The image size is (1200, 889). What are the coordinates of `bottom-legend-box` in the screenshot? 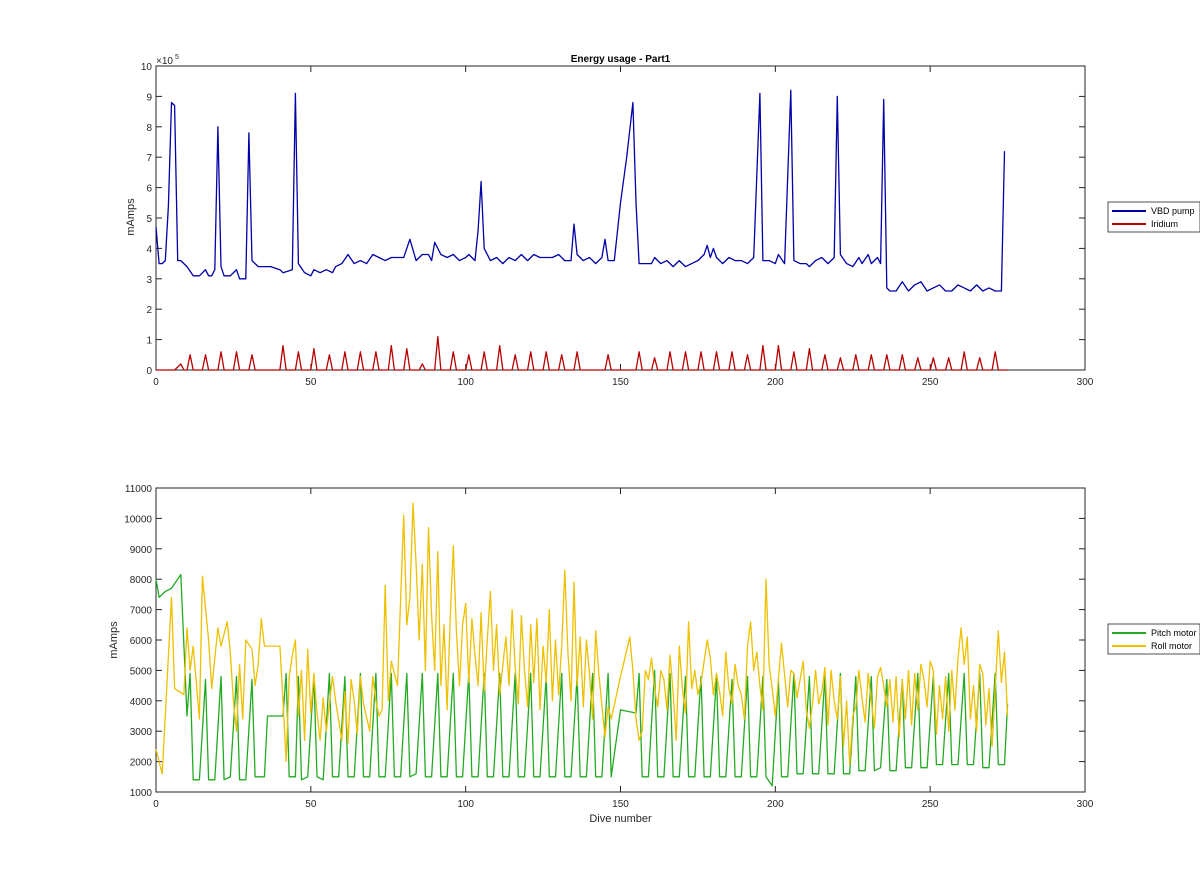 It's located at (1153, 639).